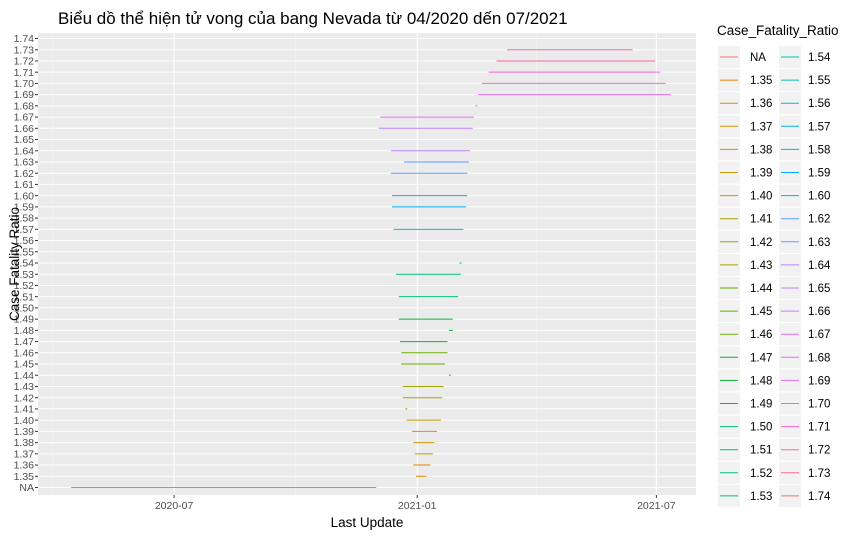 This screenshot has width=862, height=538. Describe the element at coordinates (24, 466) in the screenshot. I see `y-tick-label: 1.36` at that location.